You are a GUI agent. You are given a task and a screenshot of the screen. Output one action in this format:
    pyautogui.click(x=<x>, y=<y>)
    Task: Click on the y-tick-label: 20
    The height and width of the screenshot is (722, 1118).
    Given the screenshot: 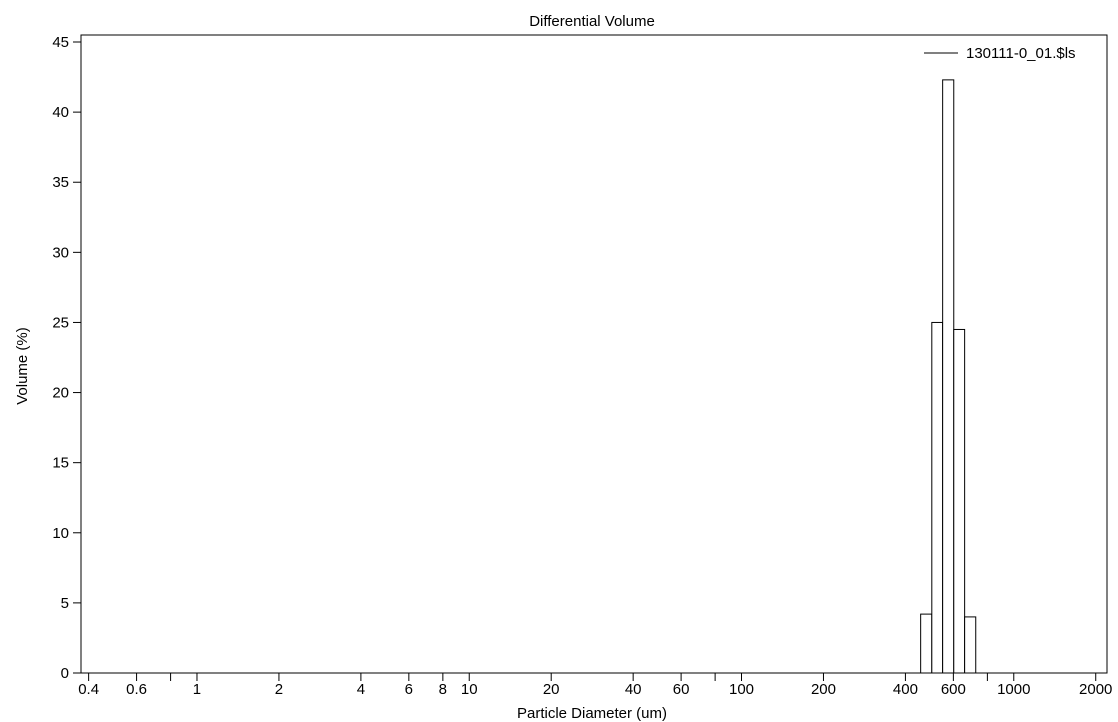 What is the action you would take?
    pyautogui.click(x=60, y=393)
    